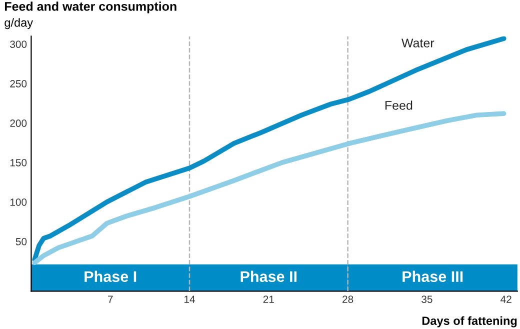 This screenshot has height=329, width=520. I want to click on x-tick-label: 7, so click(110, 299).